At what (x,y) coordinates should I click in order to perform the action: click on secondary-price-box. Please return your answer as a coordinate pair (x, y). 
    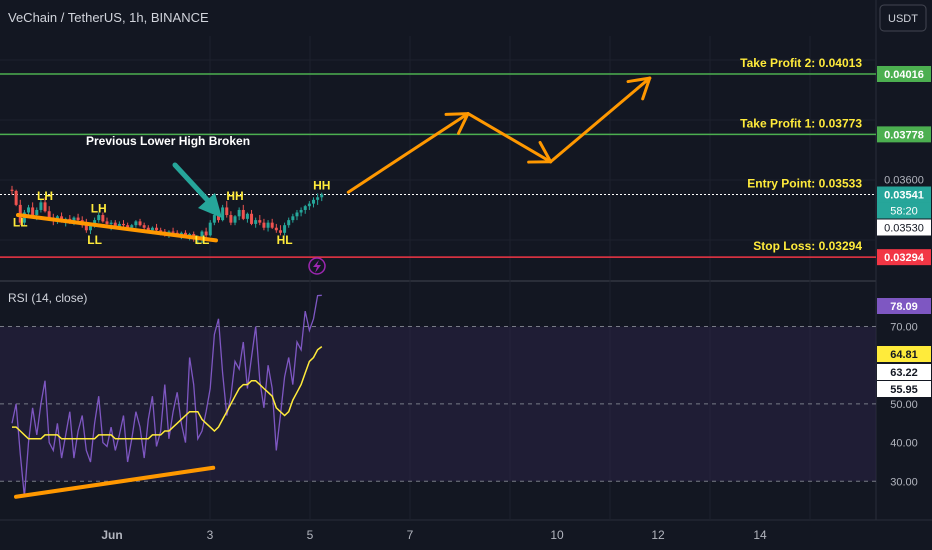
    Looking at the image, I should click on (904, 227).